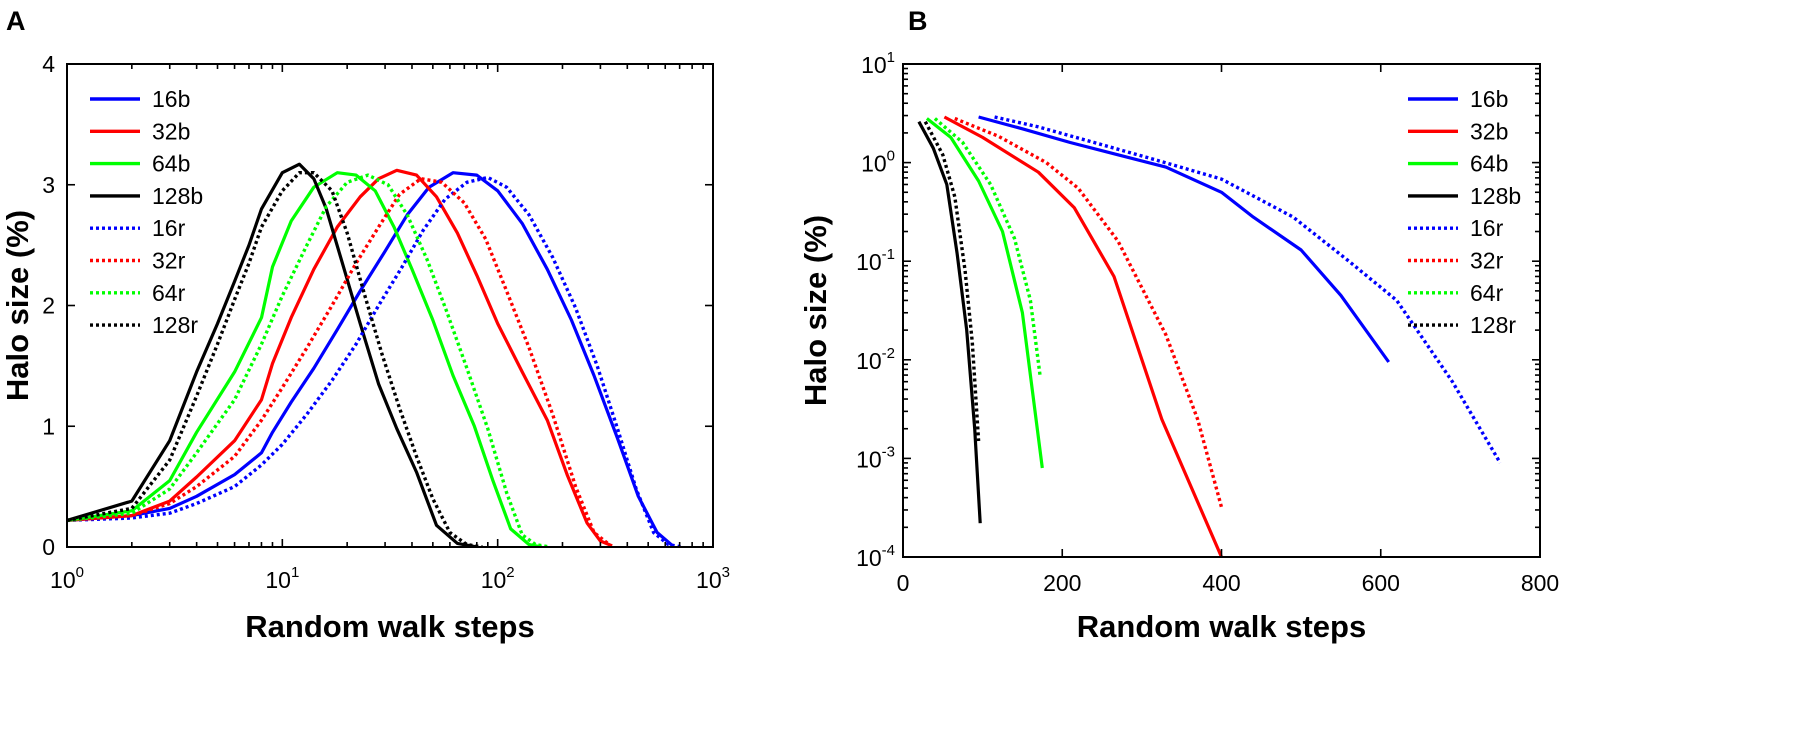 Image resolution: width=1800 pixels, height=739 pixels. What do you see at coordinates (48, 306) in the screenshot?
I see `y-tick-label-2: 2` at bounding box center [48, 306].